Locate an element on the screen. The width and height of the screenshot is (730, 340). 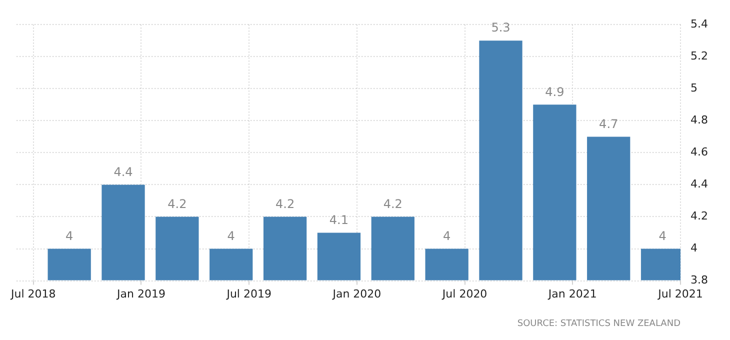
data-label: 5.3 is located at coordinates (500, 27).